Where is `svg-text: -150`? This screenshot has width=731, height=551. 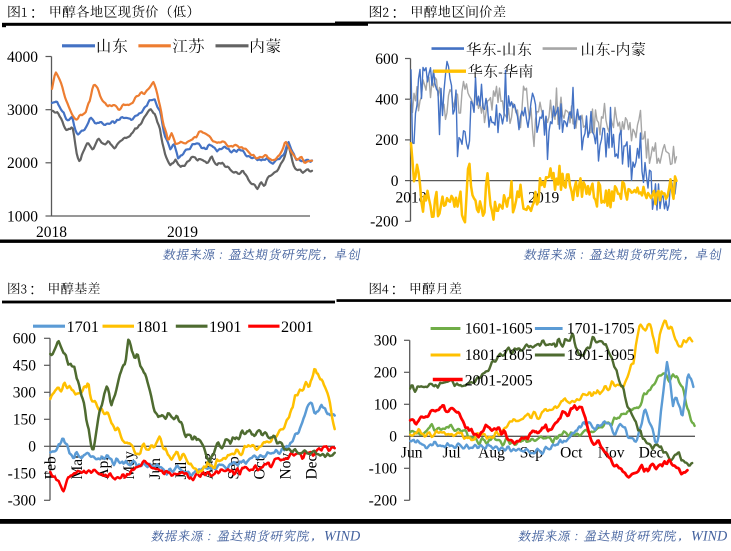
svg-text: -150 is located at coordinates (22, 474).